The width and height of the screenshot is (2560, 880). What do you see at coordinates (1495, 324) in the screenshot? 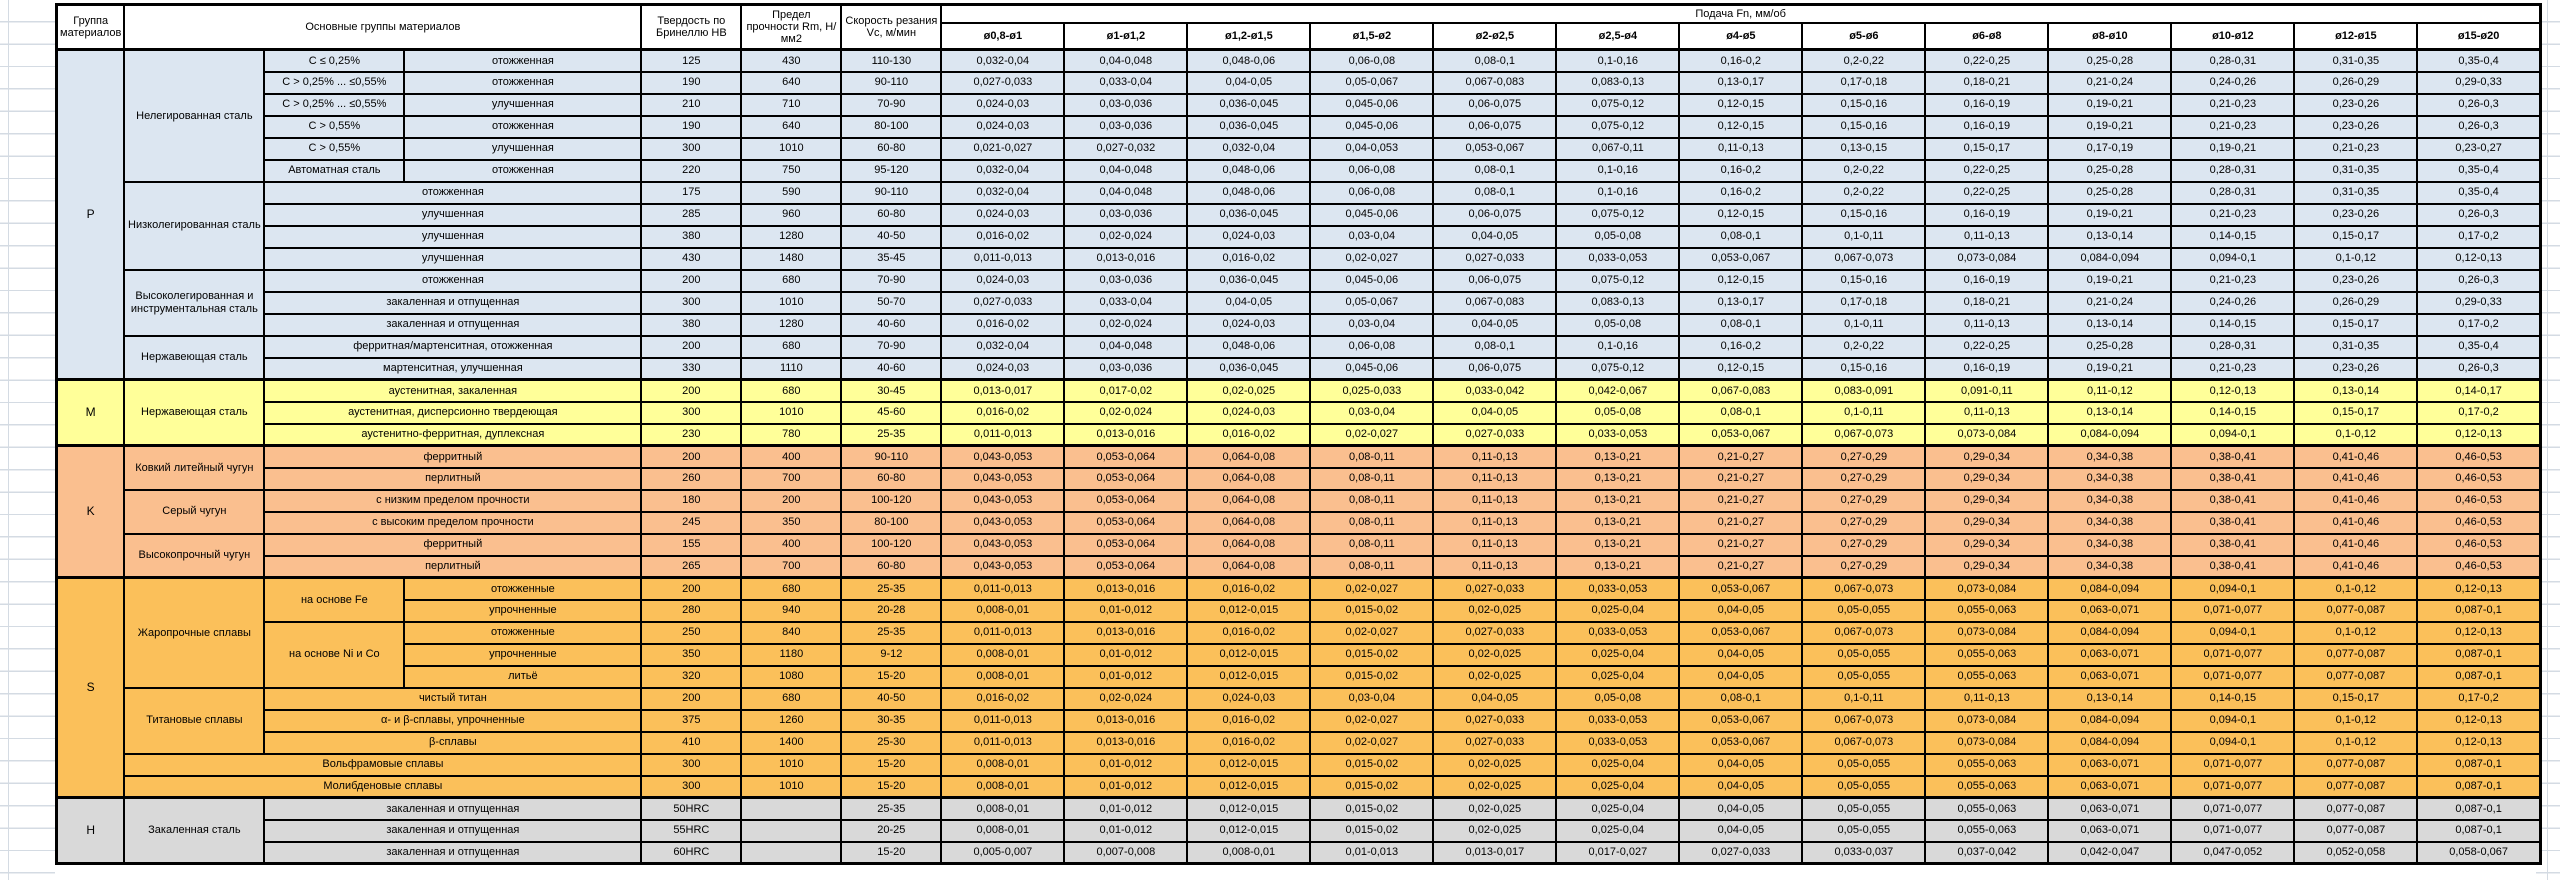
I see `cell-feed-value: 0,04-0,05` at bounding box center [1495, 324].